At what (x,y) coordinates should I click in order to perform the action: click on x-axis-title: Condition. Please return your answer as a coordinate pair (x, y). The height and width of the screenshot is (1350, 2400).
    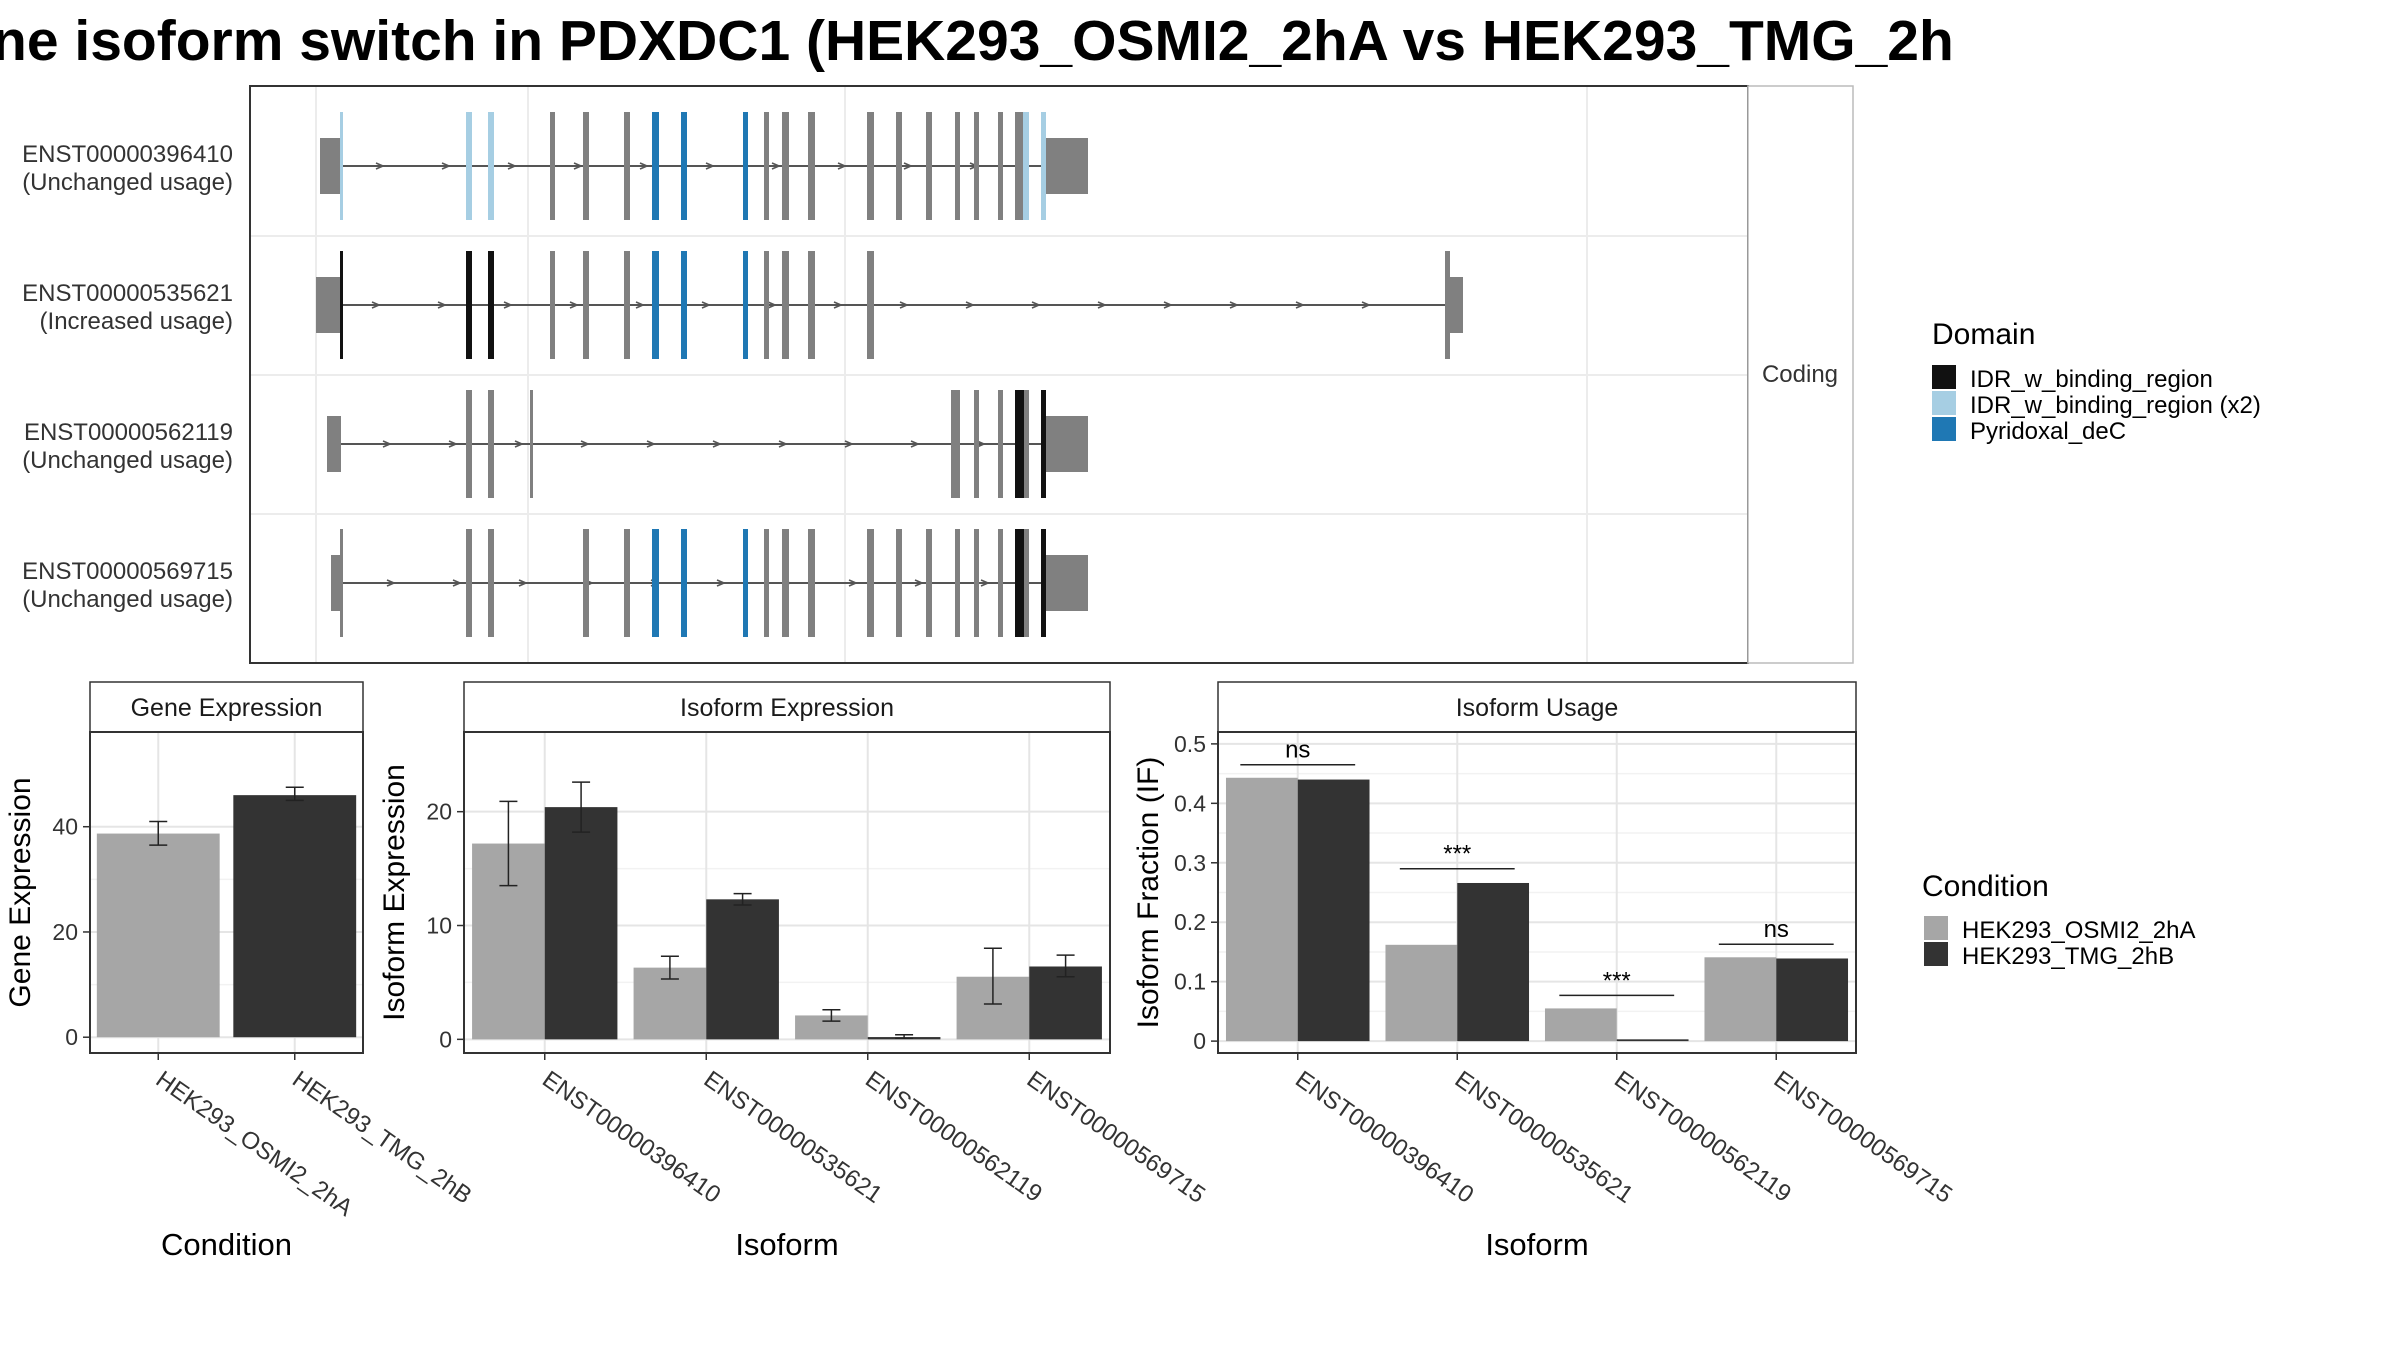
    Looking at the image, I should click on (226, 1244).